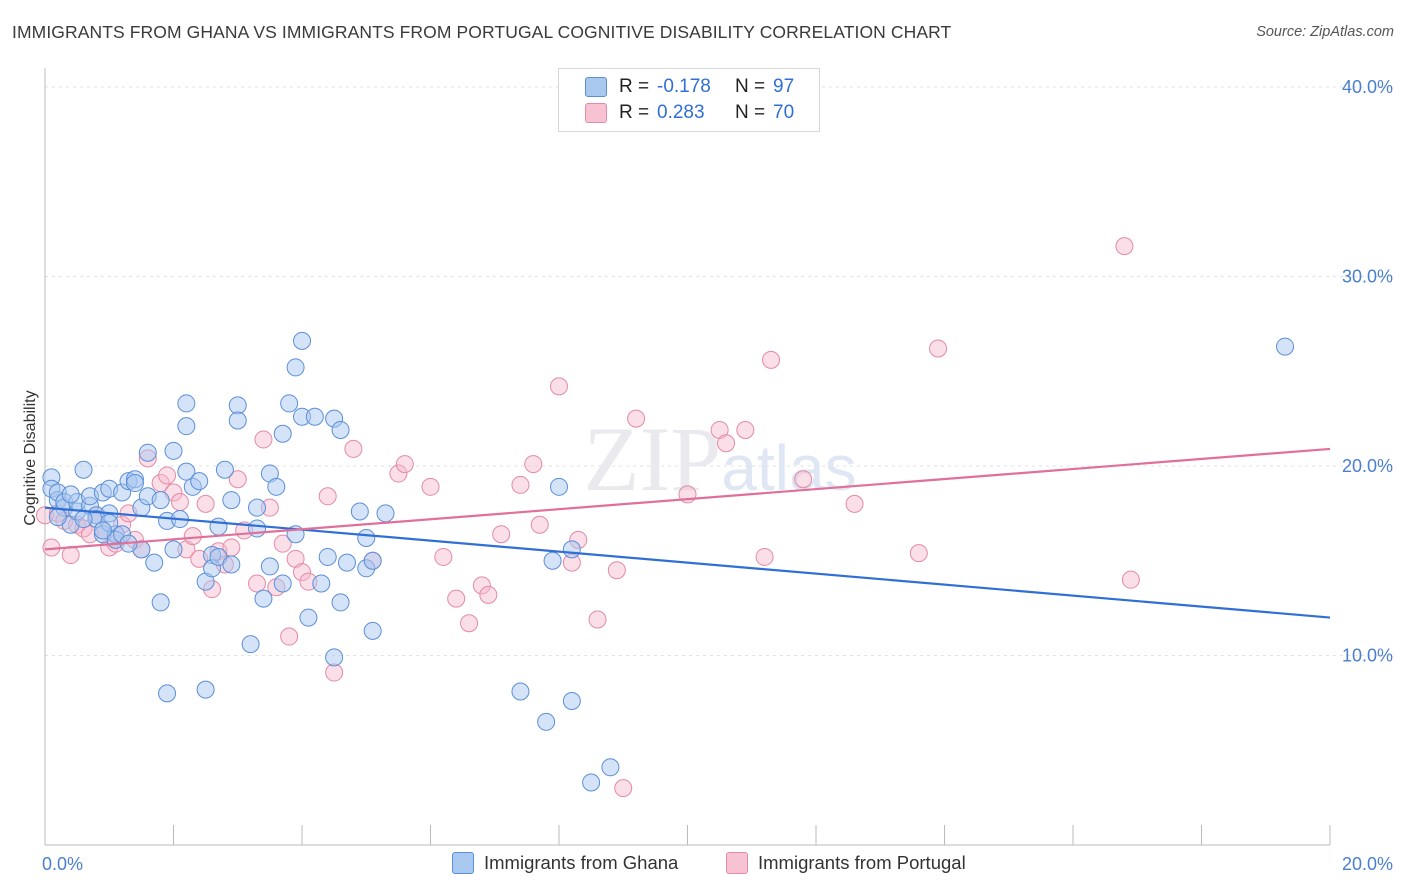 The height and width of the screenshot is (892, 1406). Describe the element at coordinates (596, 113) in the screenshot. I see `portugal-swatch` at that location.